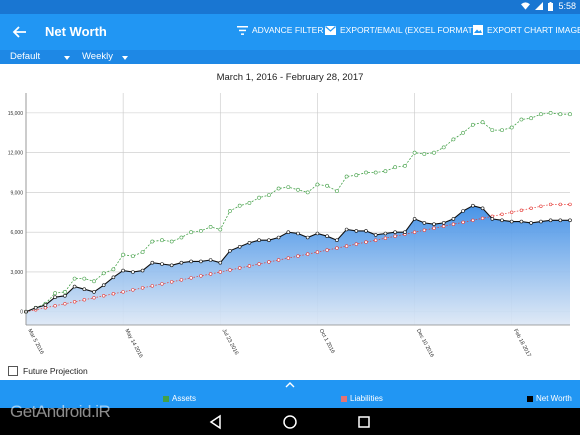  I want to click on x-tick-label: Oct 1 2016, so click(327, 341).